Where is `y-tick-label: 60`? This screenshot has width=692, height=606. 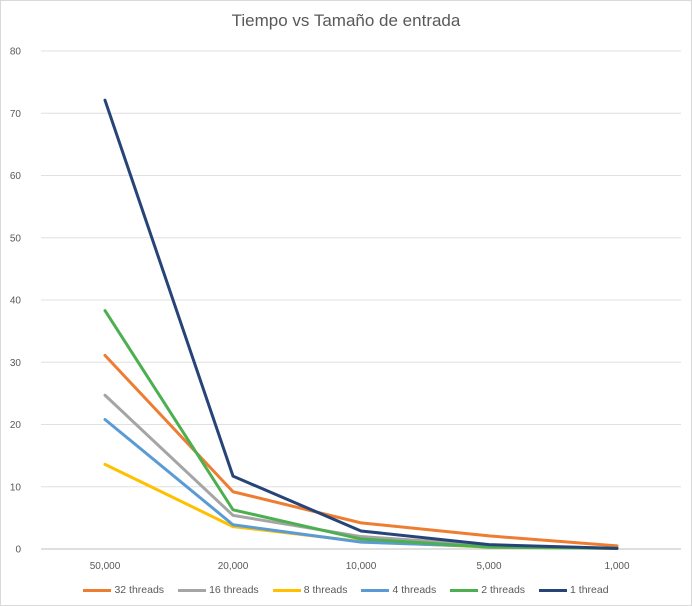 y-tick-label: 60 is located at coordinates (16, 176).